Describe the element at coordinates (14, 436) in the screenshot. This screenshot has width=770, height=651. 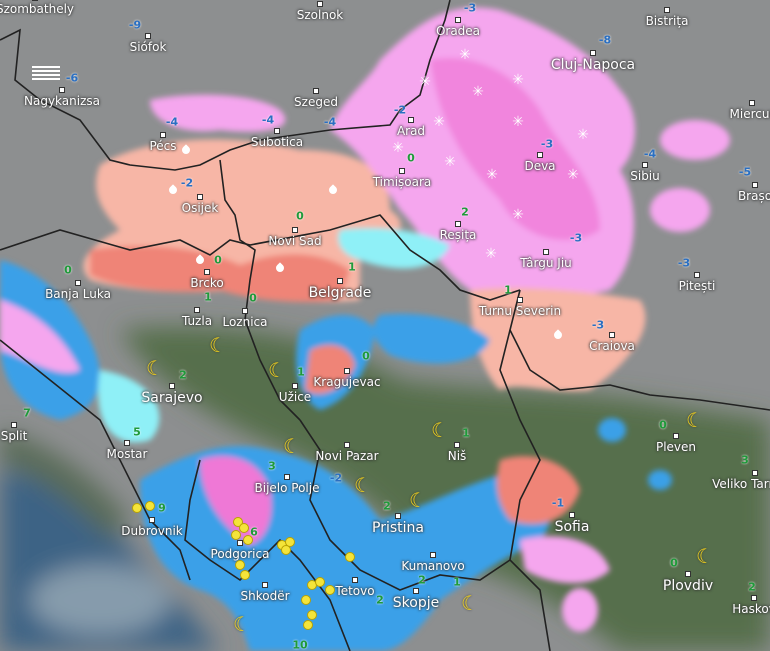
I see `city-label: Split` at that location.